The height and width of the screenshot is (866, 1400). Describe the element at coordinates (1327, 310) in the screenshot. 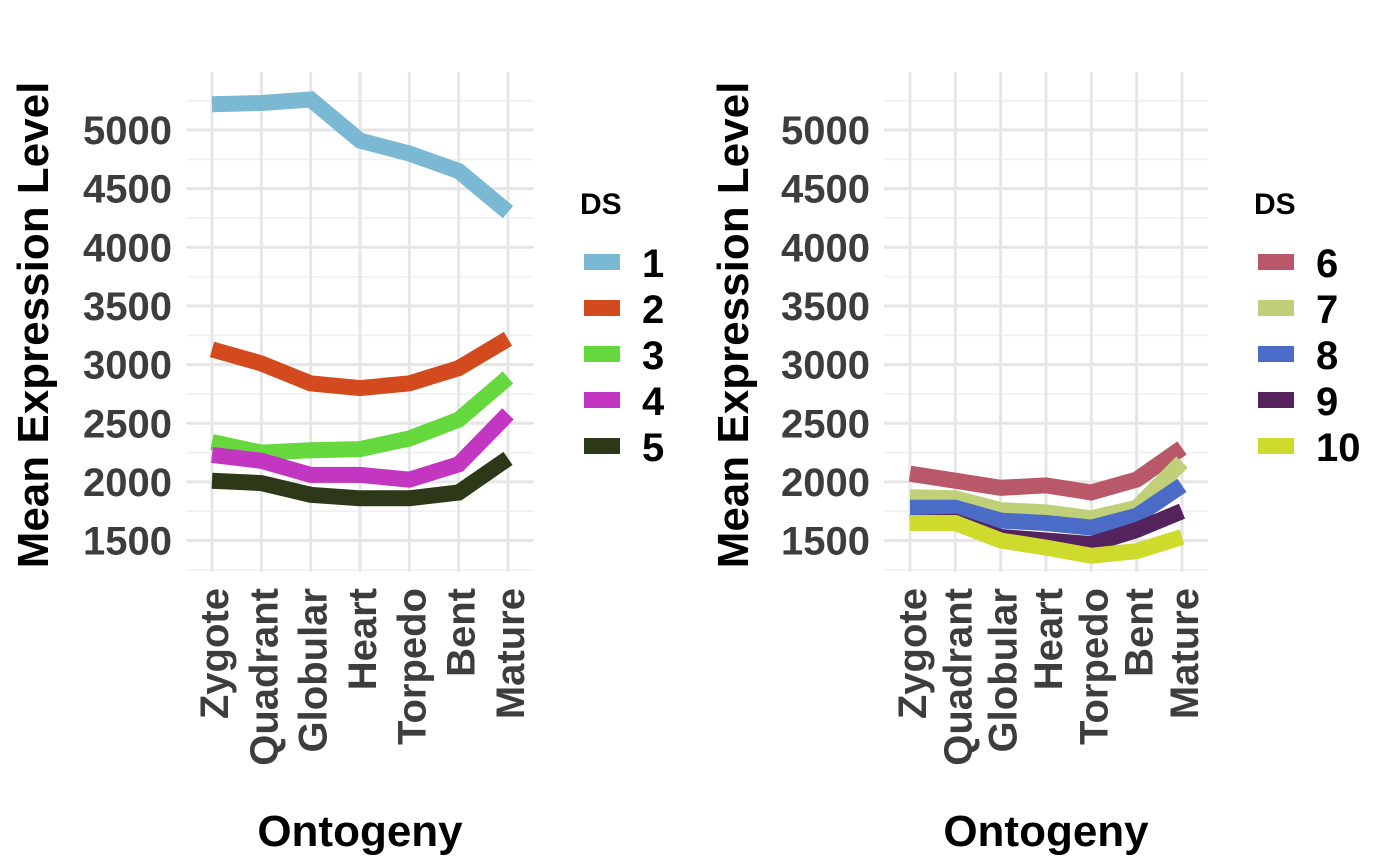

I see `legend-label-7: 7` at that location.